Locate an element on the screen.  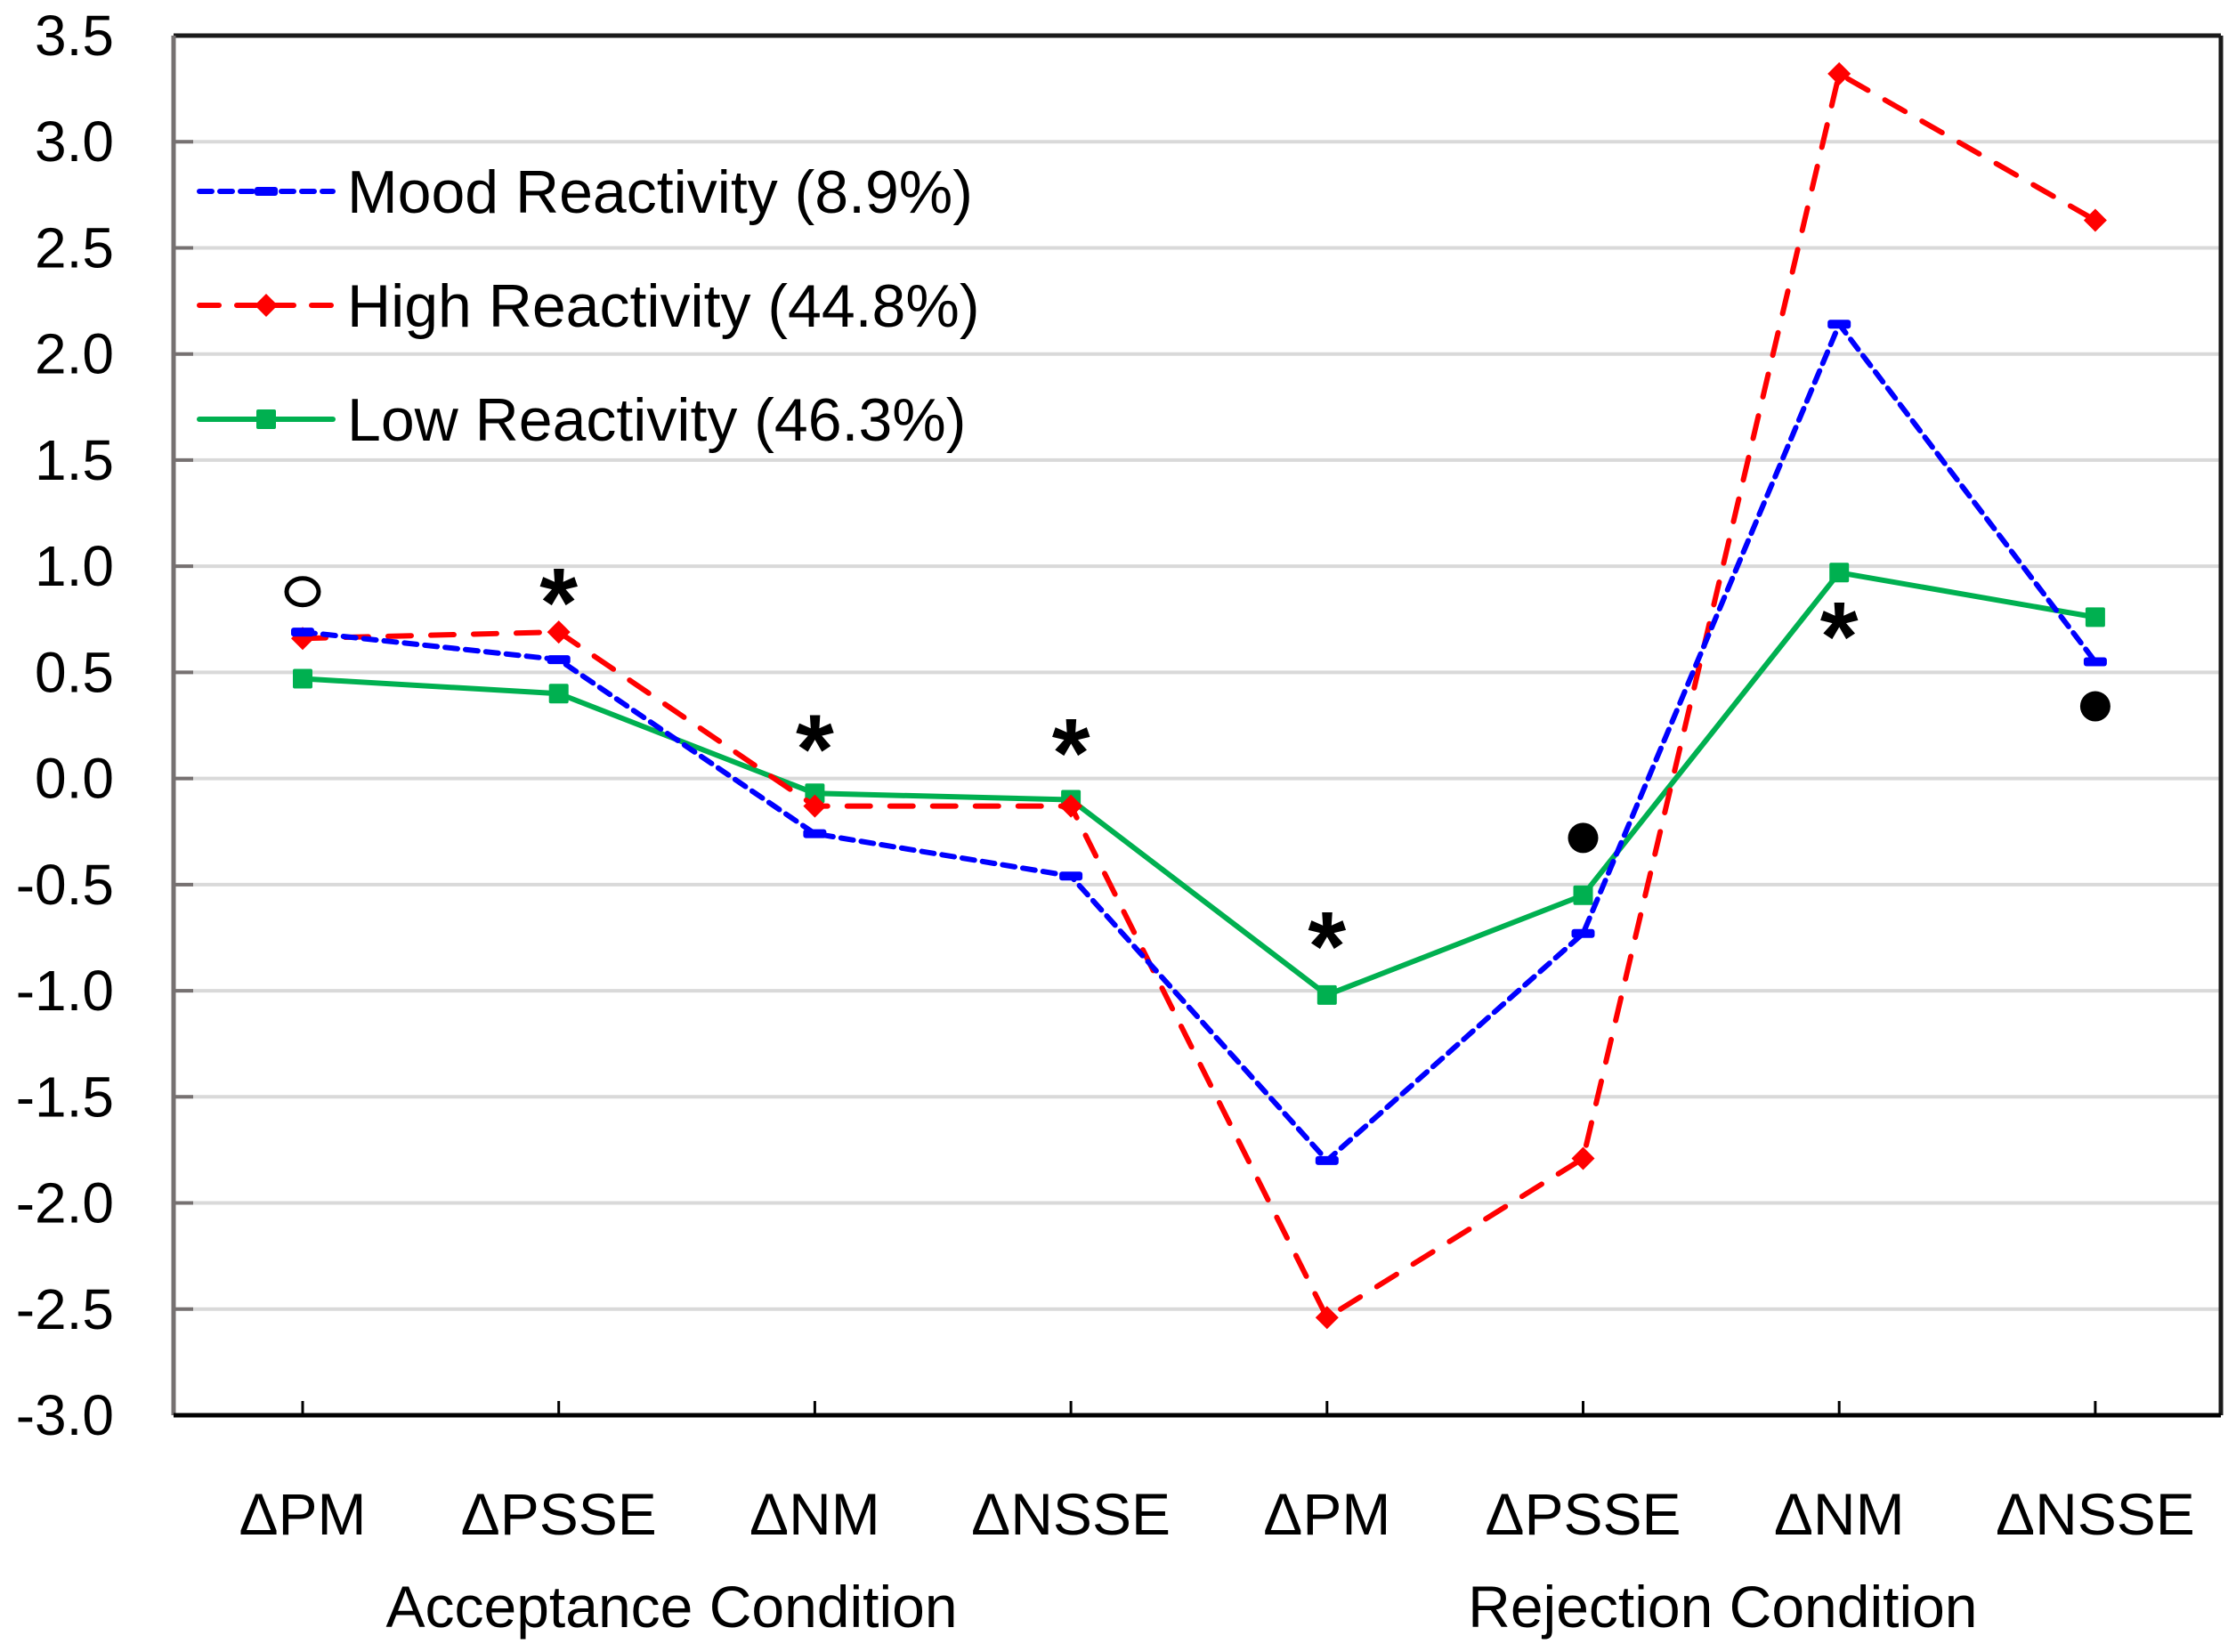
y-tick-label: 2.5 is located at coordinates (74, 247).